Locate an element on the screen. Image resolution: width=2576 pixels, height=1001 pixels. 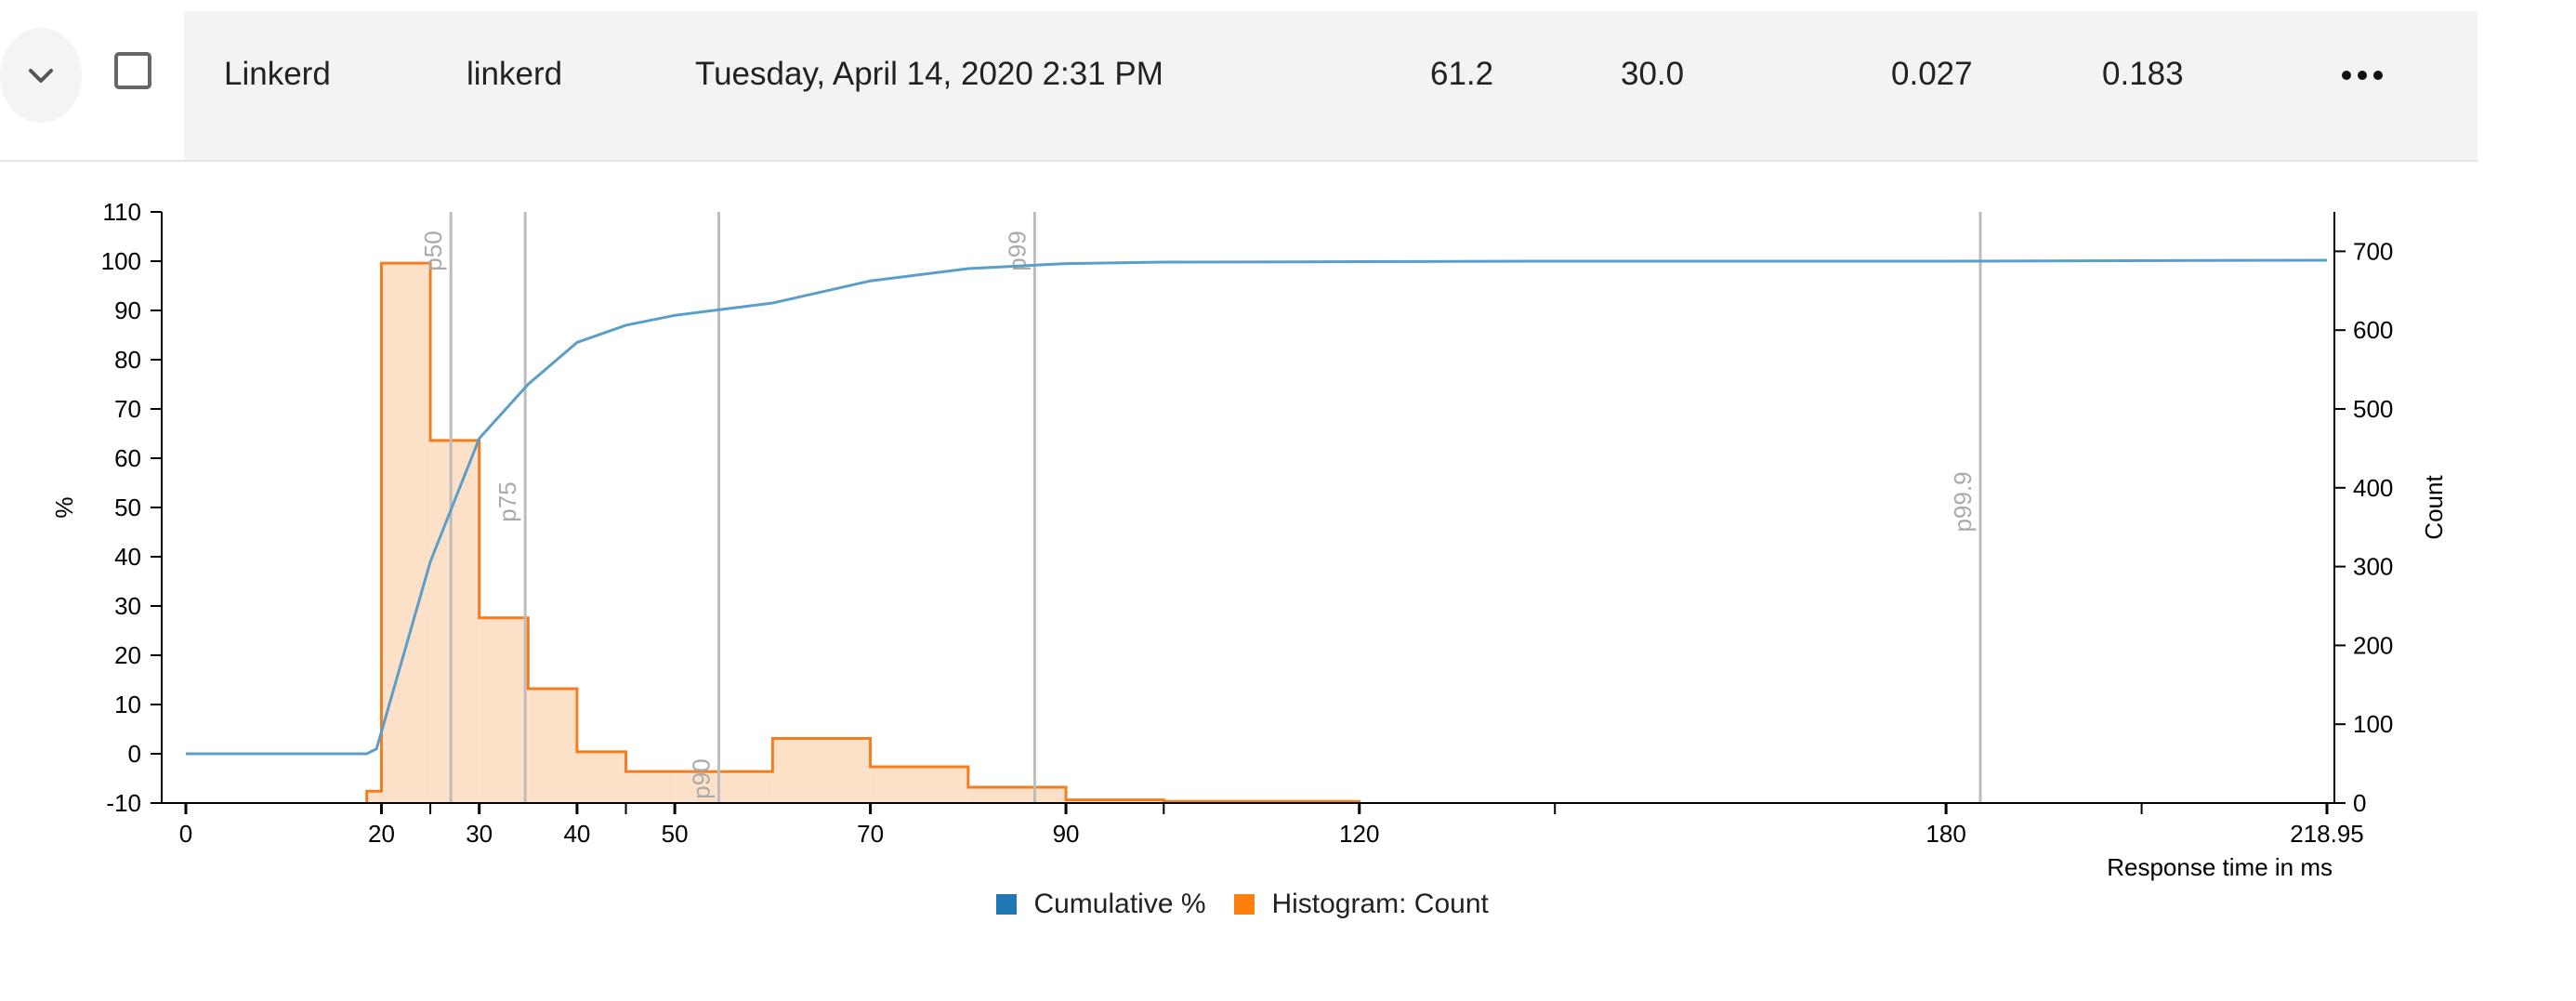
row-background is located at coordinates (1330, 86).